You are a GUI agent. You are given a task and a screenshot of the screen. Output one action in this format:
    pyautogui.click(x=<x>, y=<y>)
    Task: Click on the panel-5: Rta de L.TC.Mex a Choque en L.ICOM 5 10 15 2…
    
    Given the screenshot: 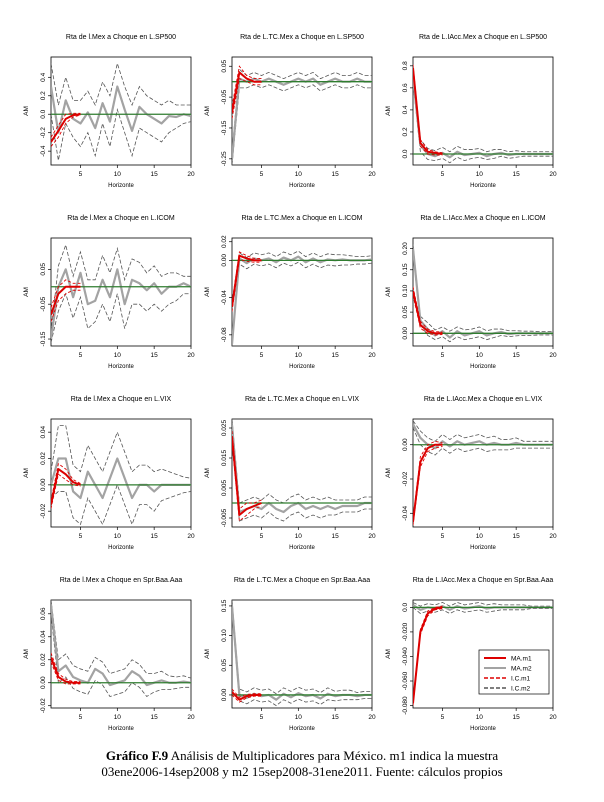 What is the action you would take?
    pyautogui.click(x=290, y=292)
    